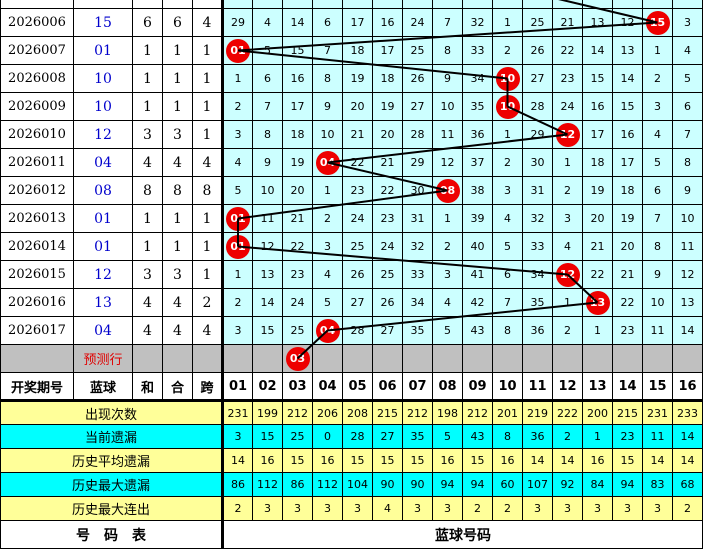 Image resolution: width=703 pixels, height=549 pixels. Describe the element at coordinates (103, 246) in the screenshot. I see `blue-ball-cell: 01` at that location.